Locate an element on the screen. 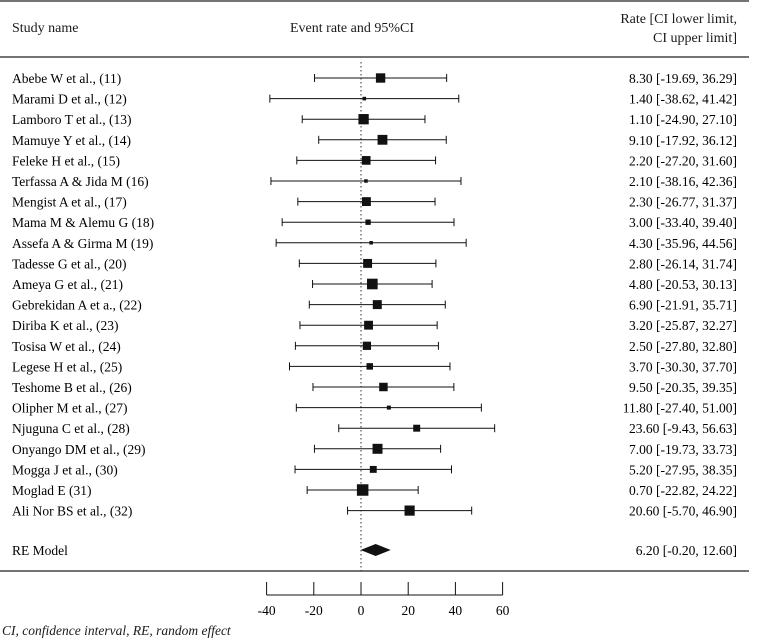  study-label: Olipher M et al., (27) is located at coordinates (69, 408).